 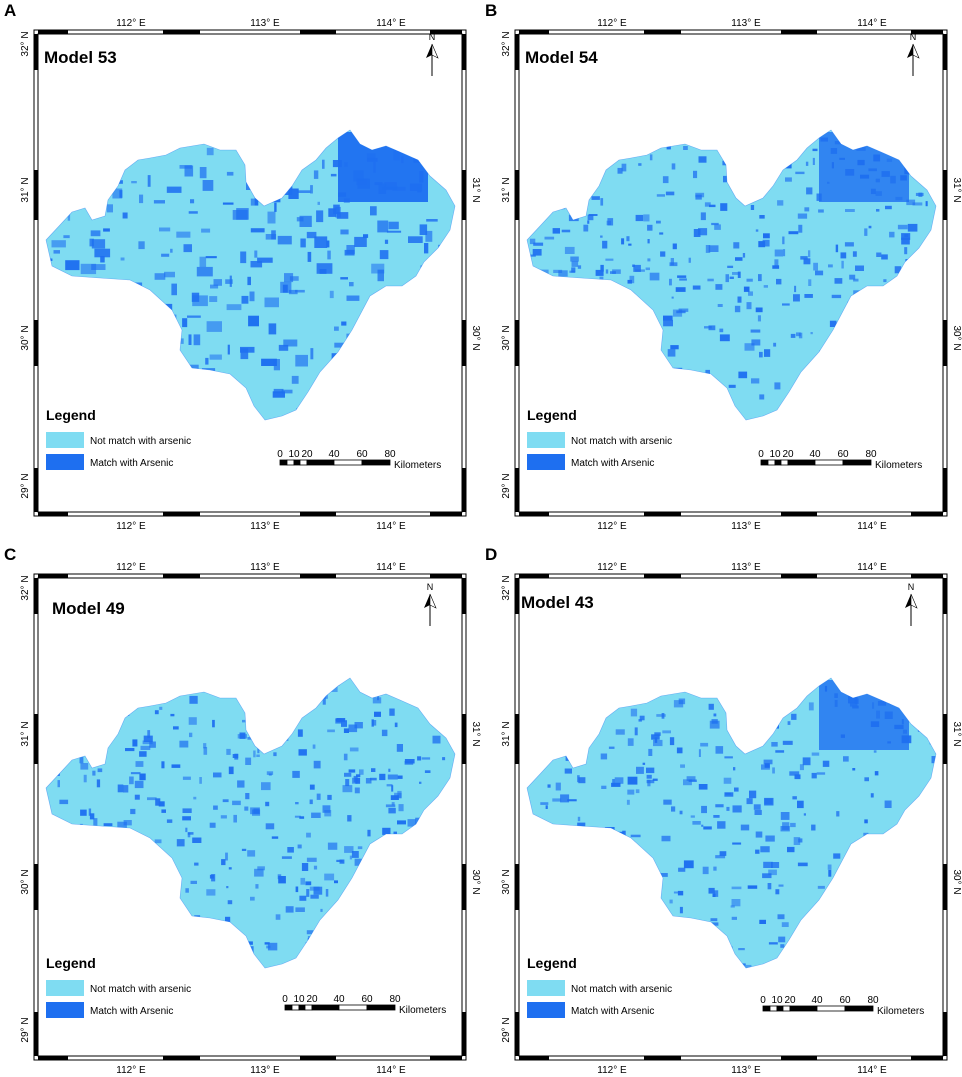 I want to click on scale-tick-20: 20, so click(x=307, y=454).